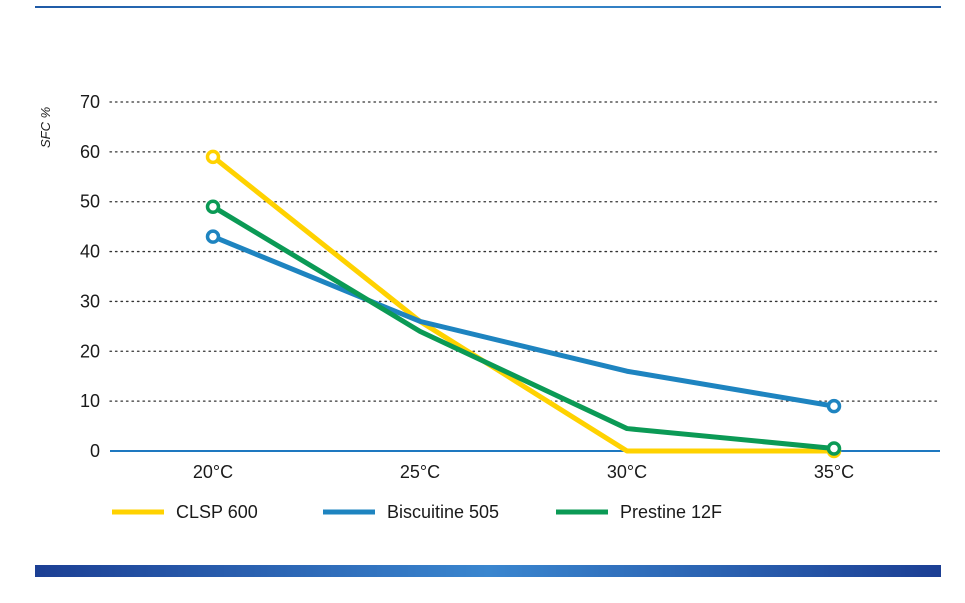  Describe the element at coordinates (488, 571) in the screenshot. I see `bottom-band` at that location.